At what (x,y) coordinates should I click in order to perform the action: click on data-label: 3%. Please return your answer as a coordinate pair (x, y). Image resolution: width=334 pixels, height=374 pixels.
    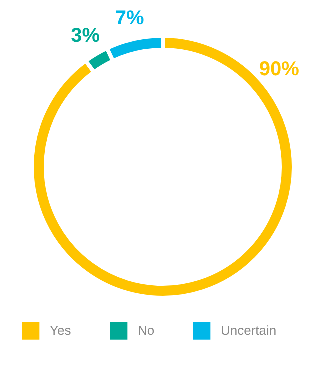
    Looking at the image, I should click on (85, 36).